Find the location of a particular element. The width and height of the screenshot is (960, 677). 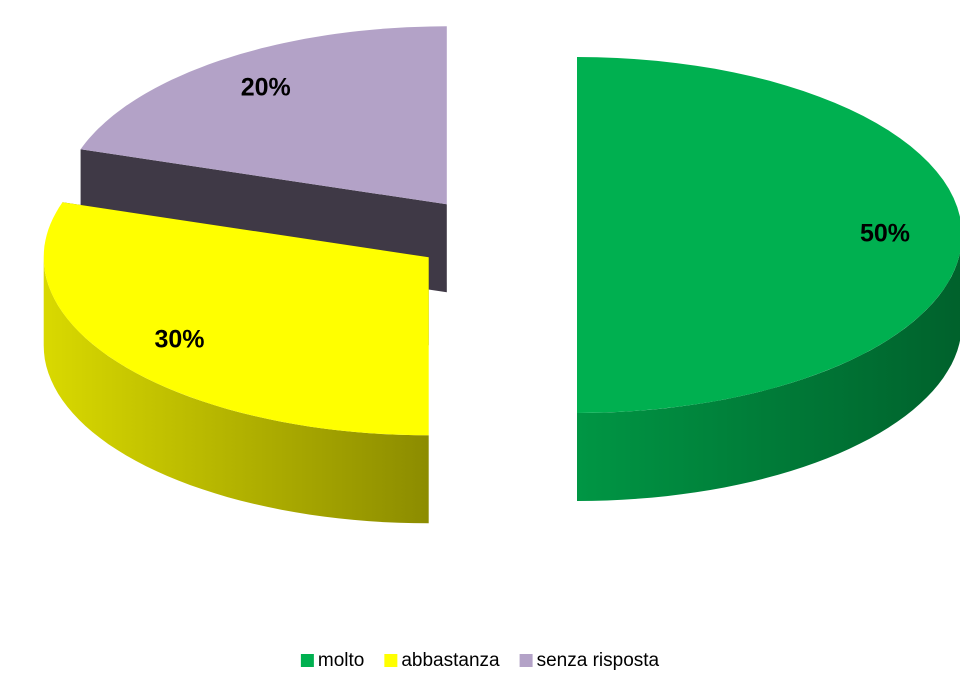

legend-label: molto is located at coordinates (341, 660).